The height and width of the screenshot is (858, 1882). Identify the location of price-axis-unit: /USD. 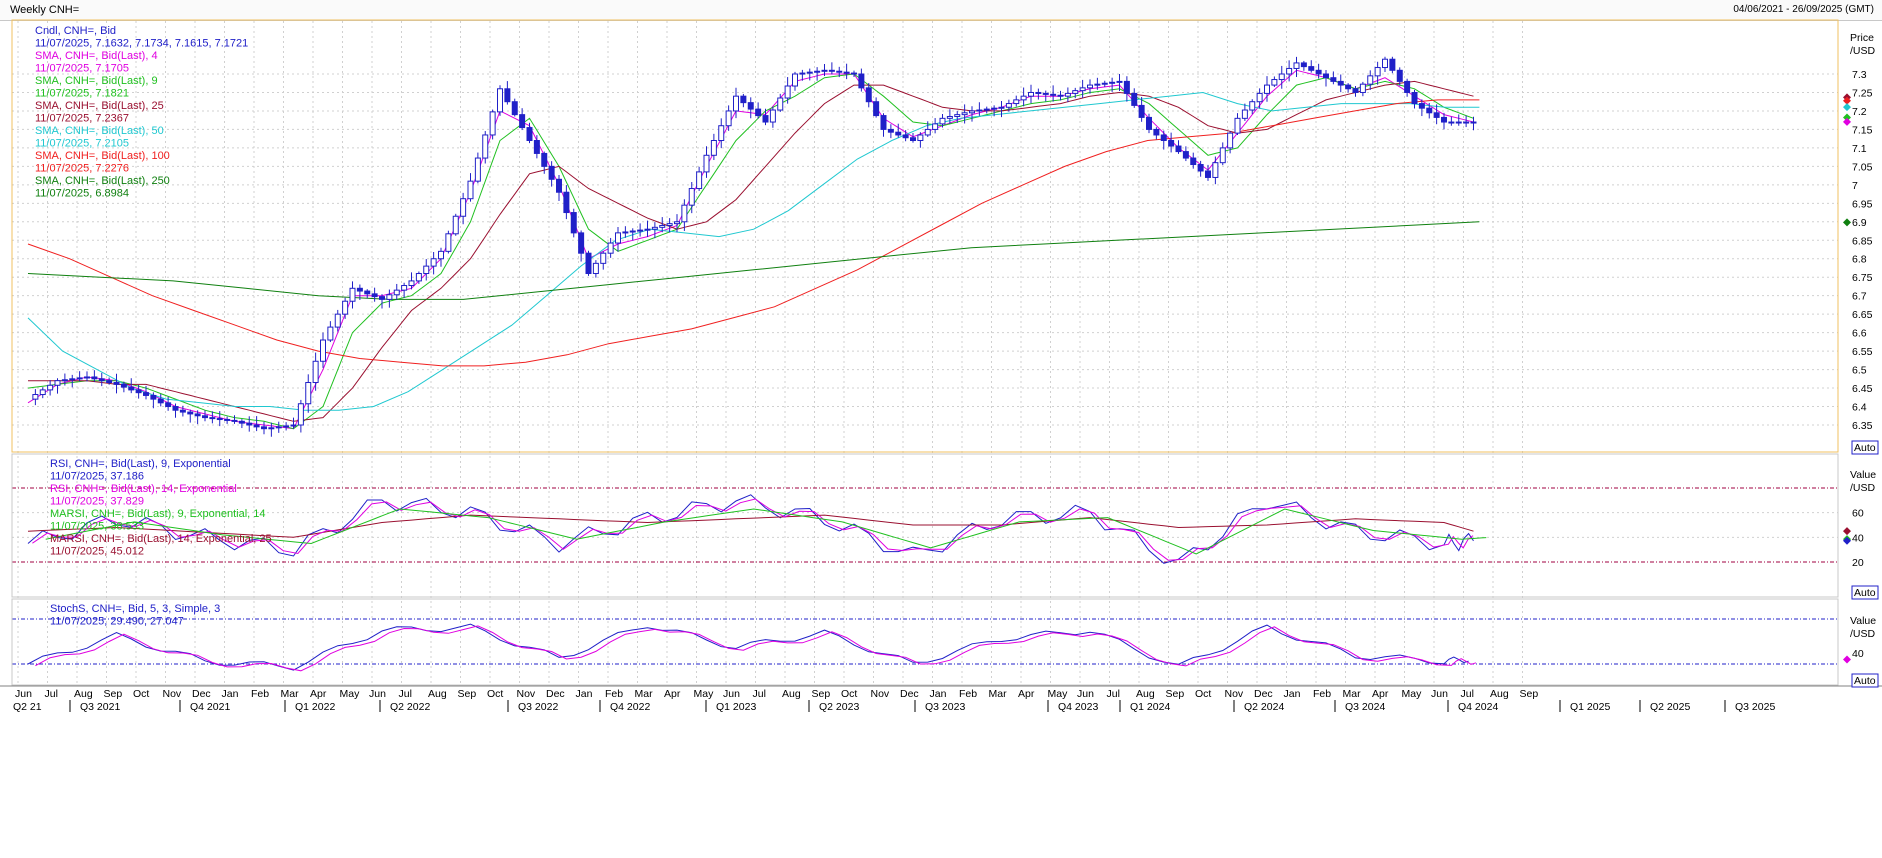
(1863, 51).